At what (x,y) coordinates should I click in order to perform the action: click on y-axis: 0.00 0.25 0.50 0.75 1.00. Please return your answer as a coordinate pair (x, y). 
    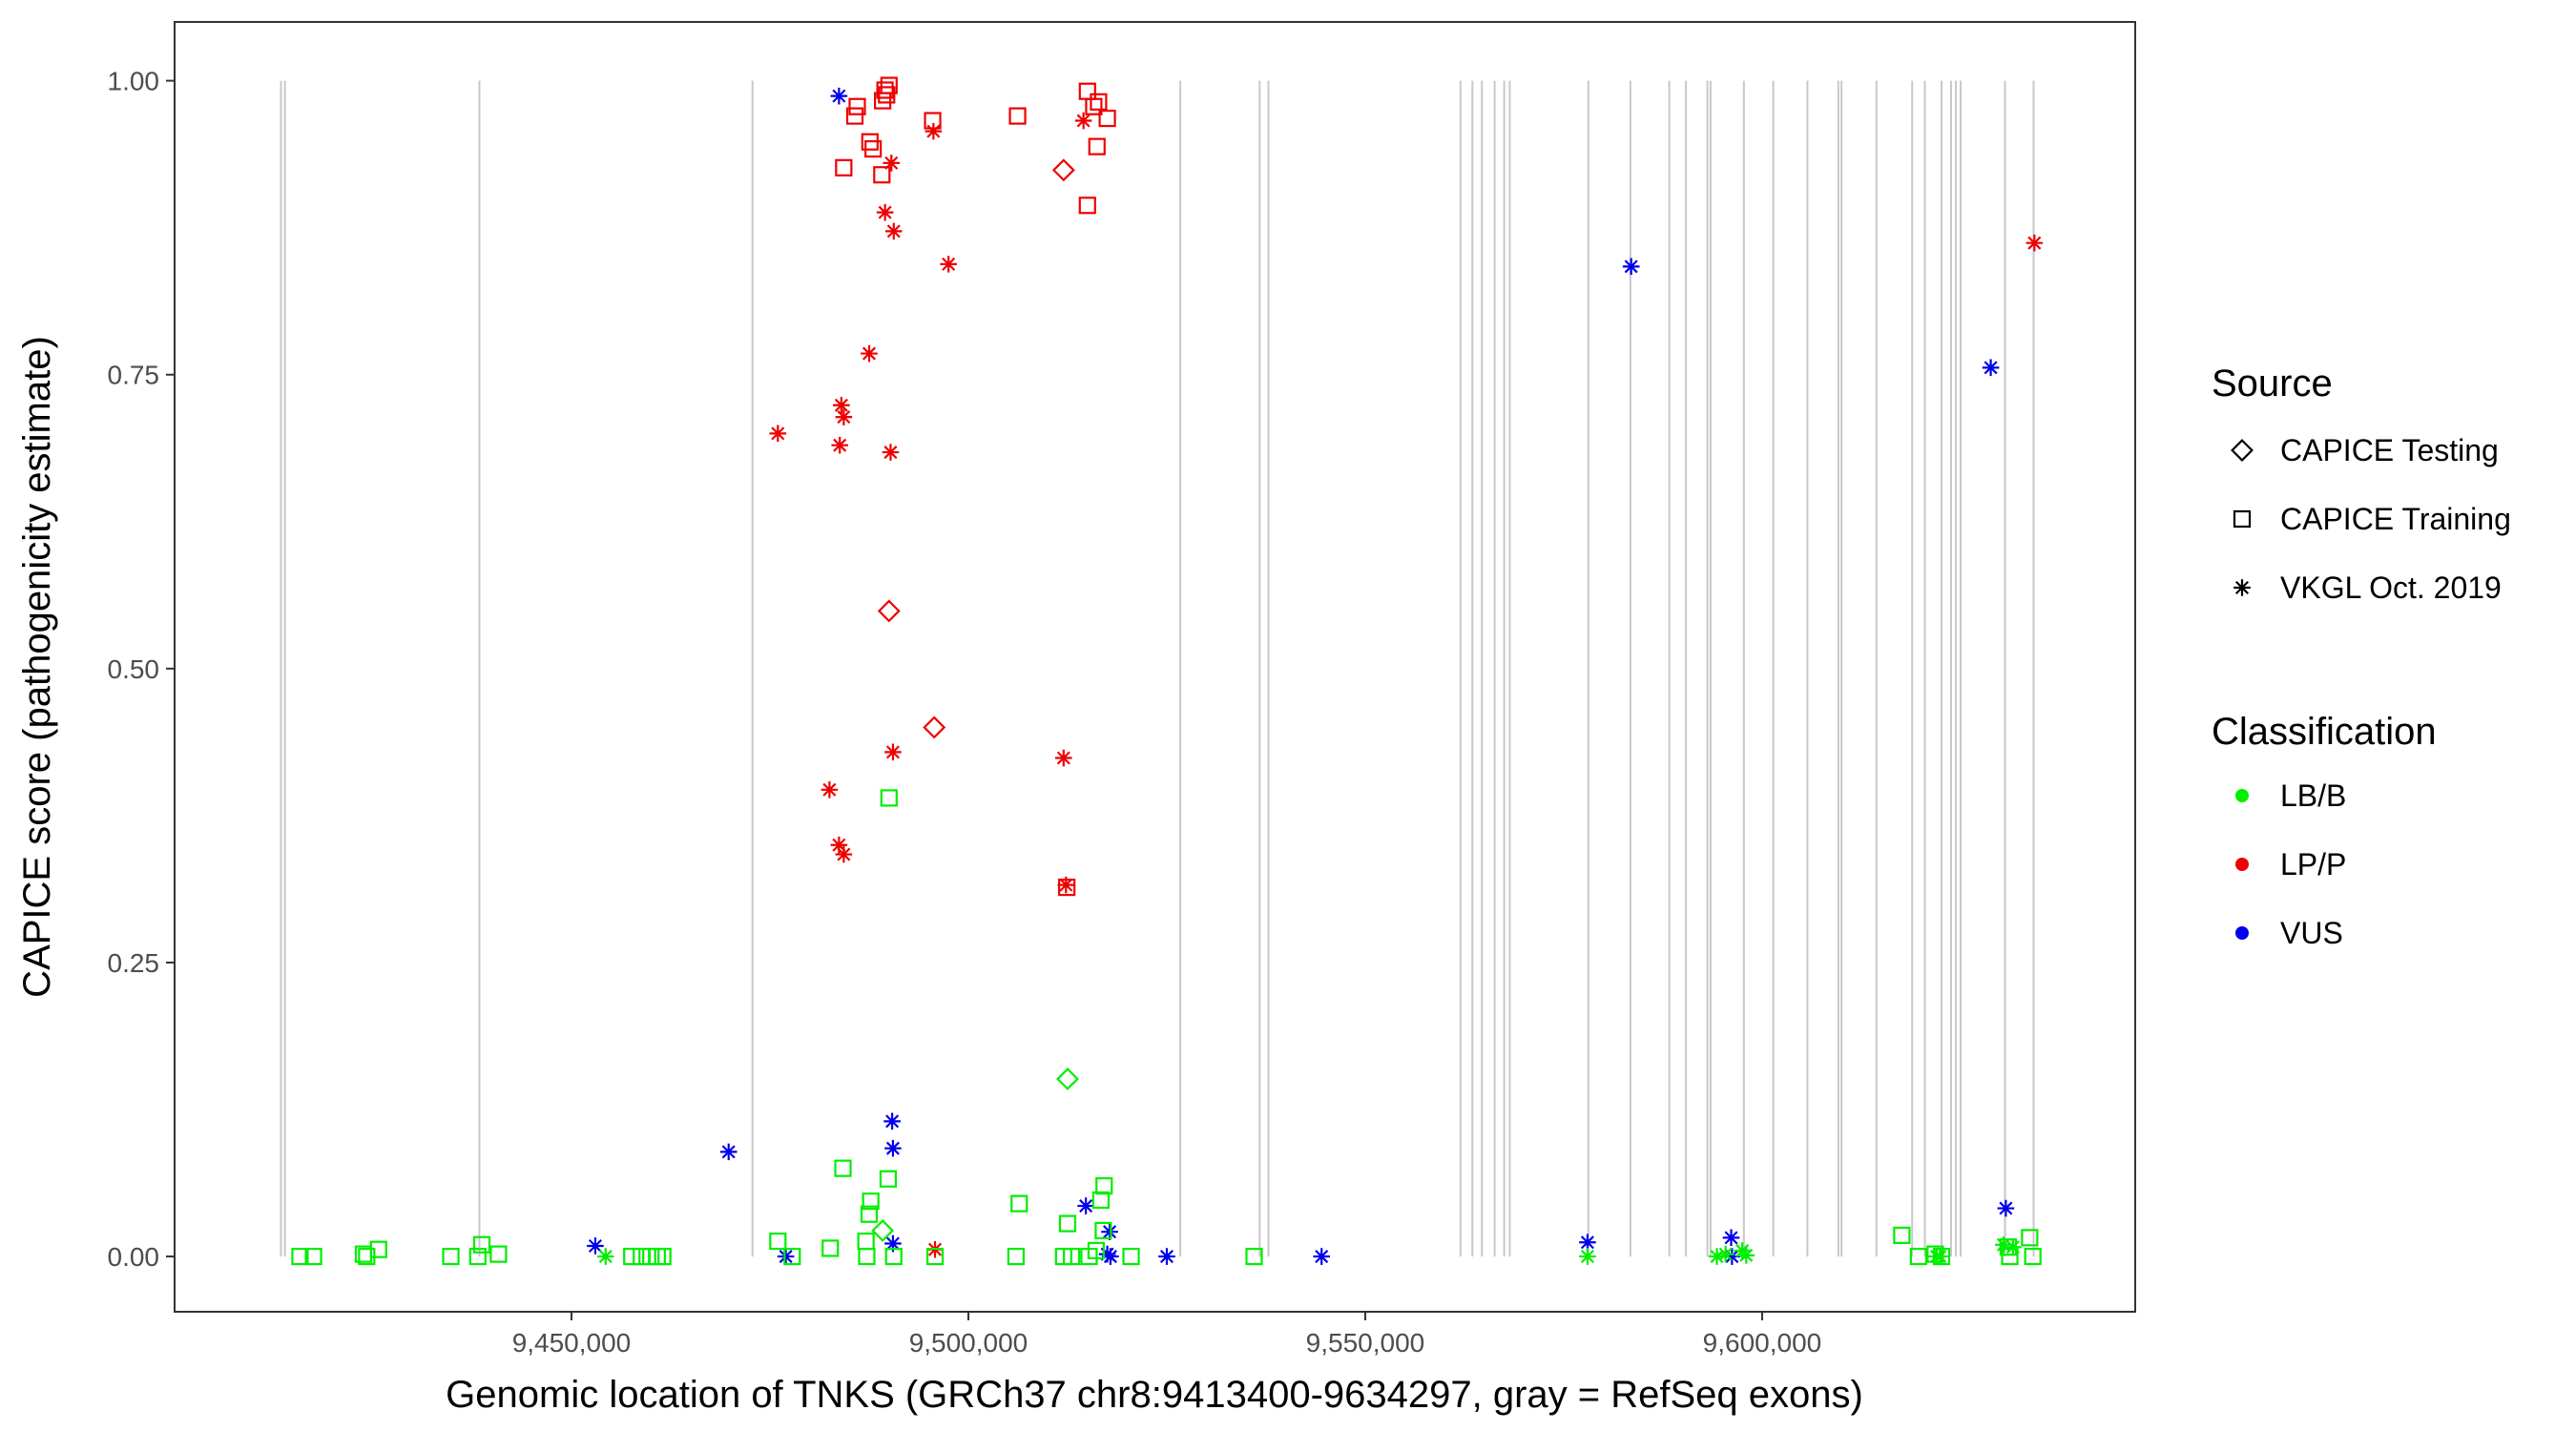
    Looking at the image, I should click on (141, 669).